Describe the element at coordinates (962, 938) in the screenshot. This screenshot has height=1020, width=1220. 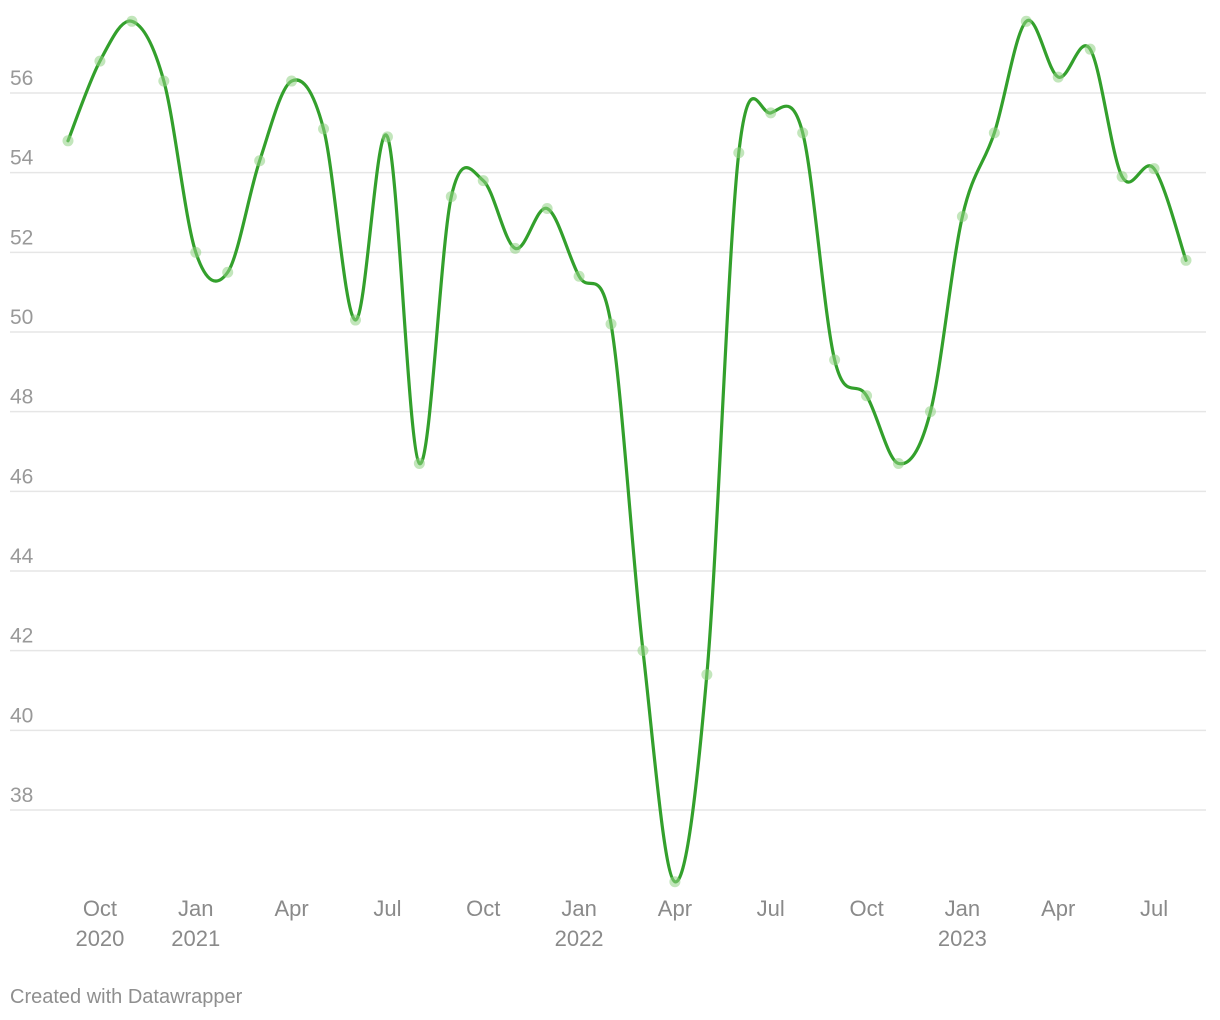
I see `x-tick-year-label: 2023` at that location.